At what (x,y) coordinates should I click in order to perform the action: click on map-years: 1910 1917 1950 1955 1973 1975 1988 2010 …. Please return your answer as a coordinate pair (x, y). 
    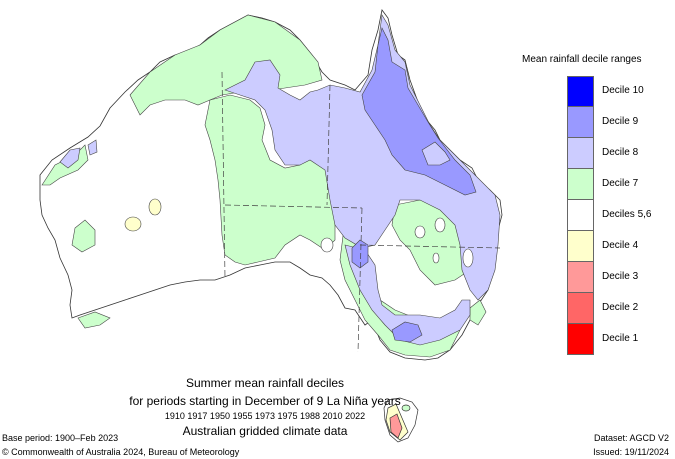
    Looking at the image, I should click on (265, 416).